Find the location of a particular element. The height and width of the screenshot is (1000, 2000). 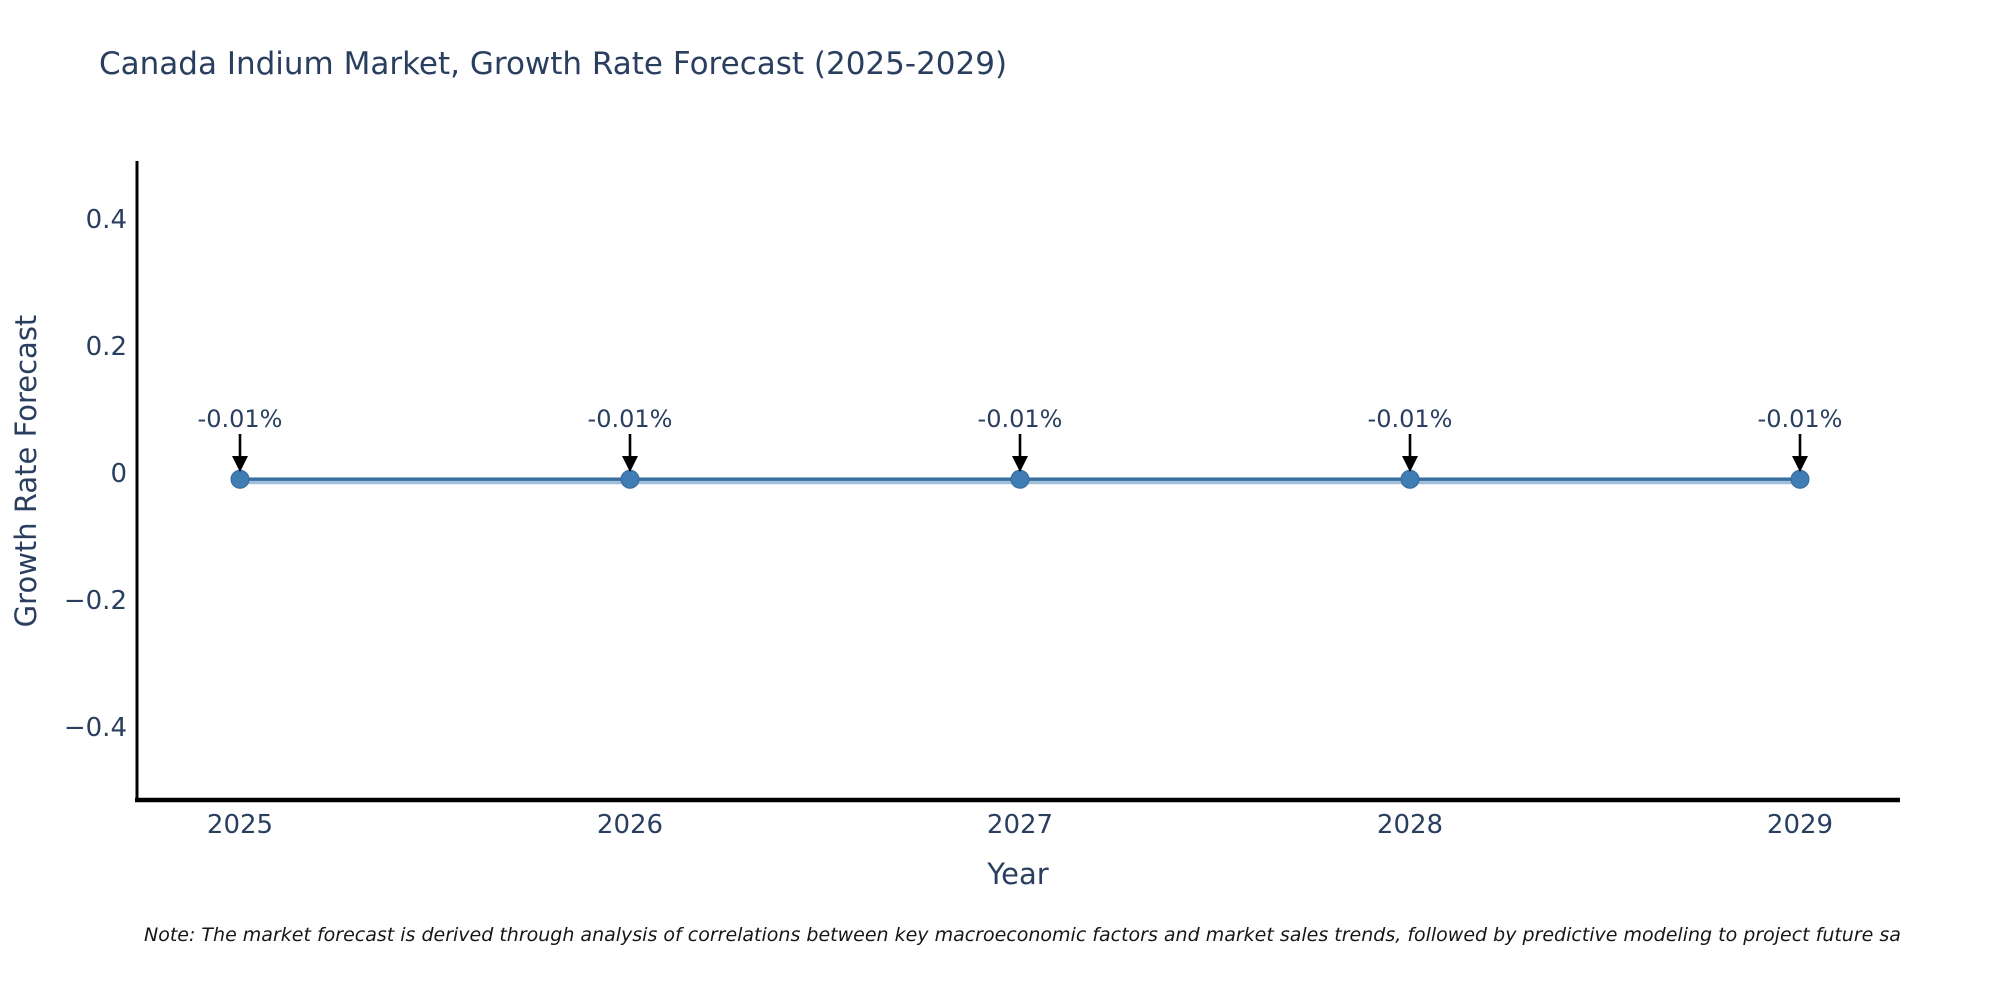

y-tick-label: 0.4 is located at coordinates (106, 220).